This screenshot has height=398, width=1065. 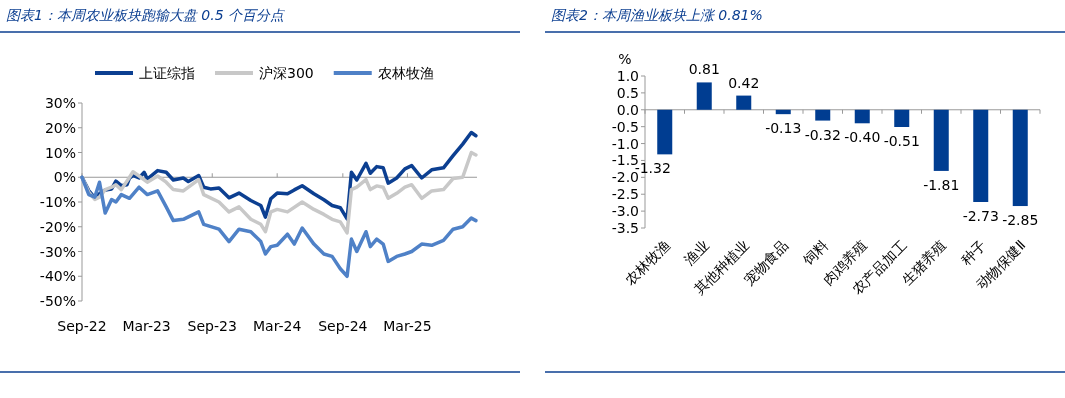 I want to click on y-tick-label: -1.5, so click(x=625, y=160).